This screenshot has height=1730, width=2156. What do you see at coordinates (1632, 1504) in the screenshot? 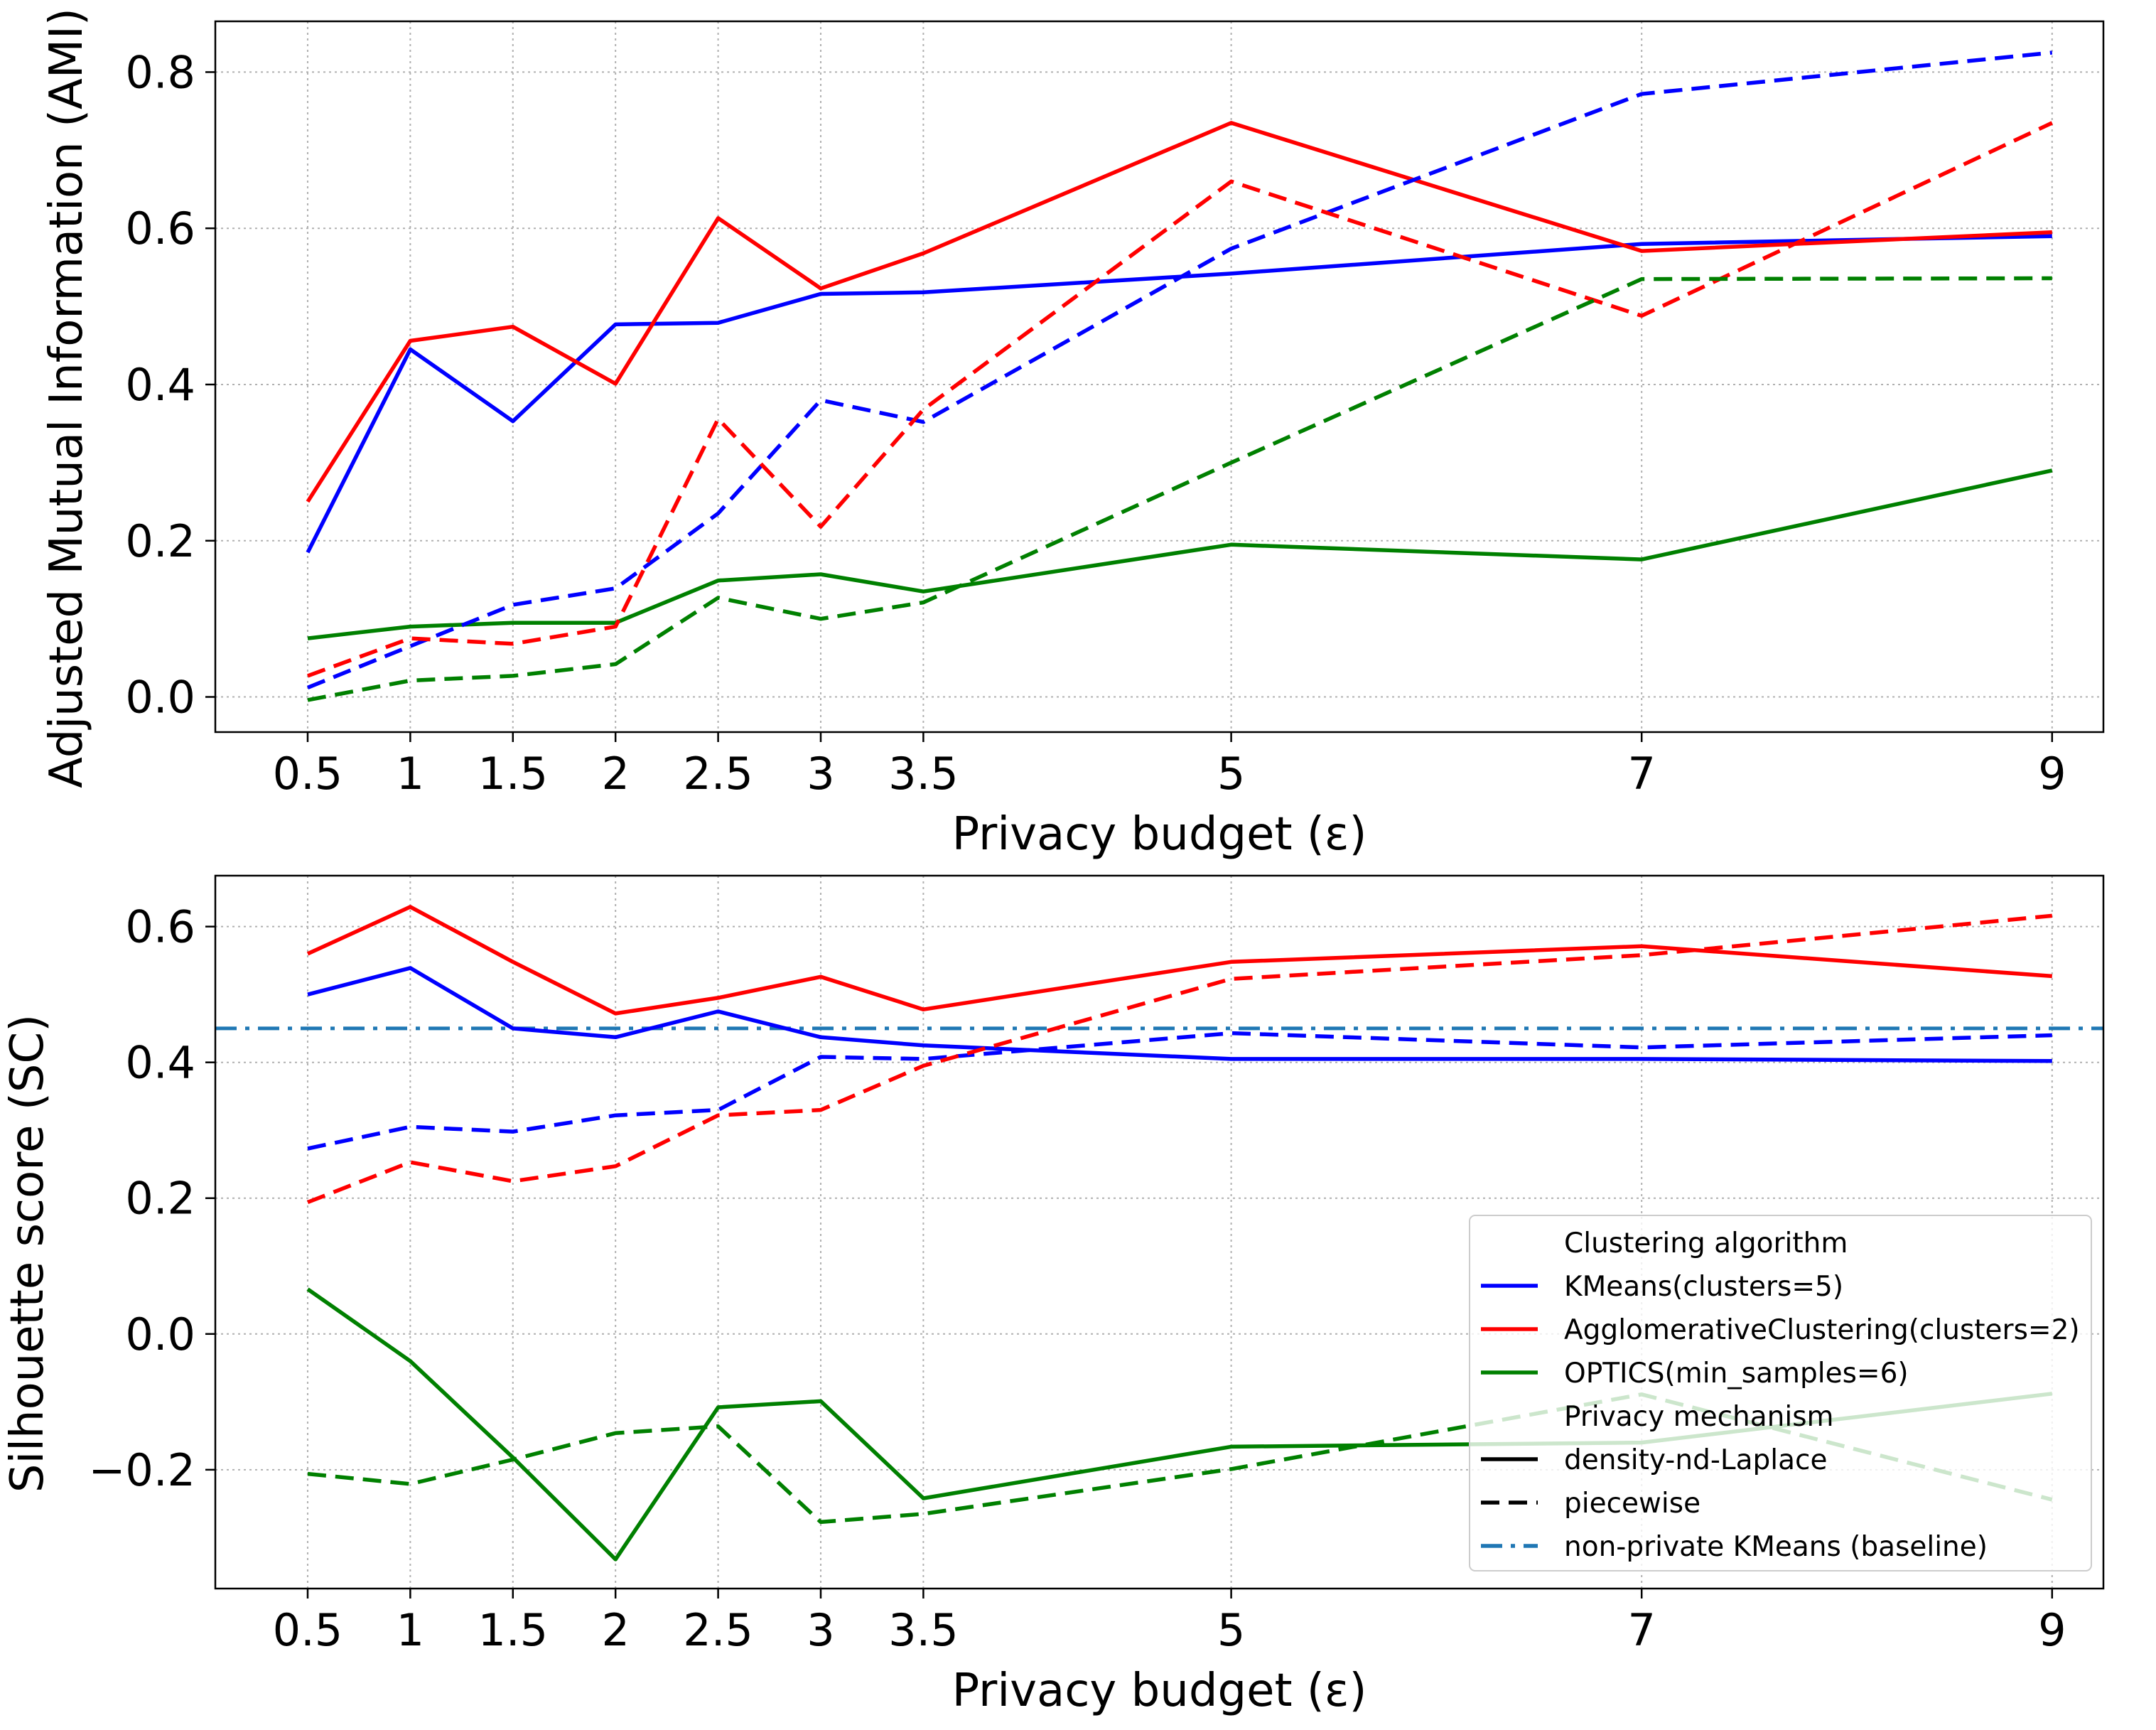
I see `legend-label-7: piecewise` at bounding box center [1632, 1504].